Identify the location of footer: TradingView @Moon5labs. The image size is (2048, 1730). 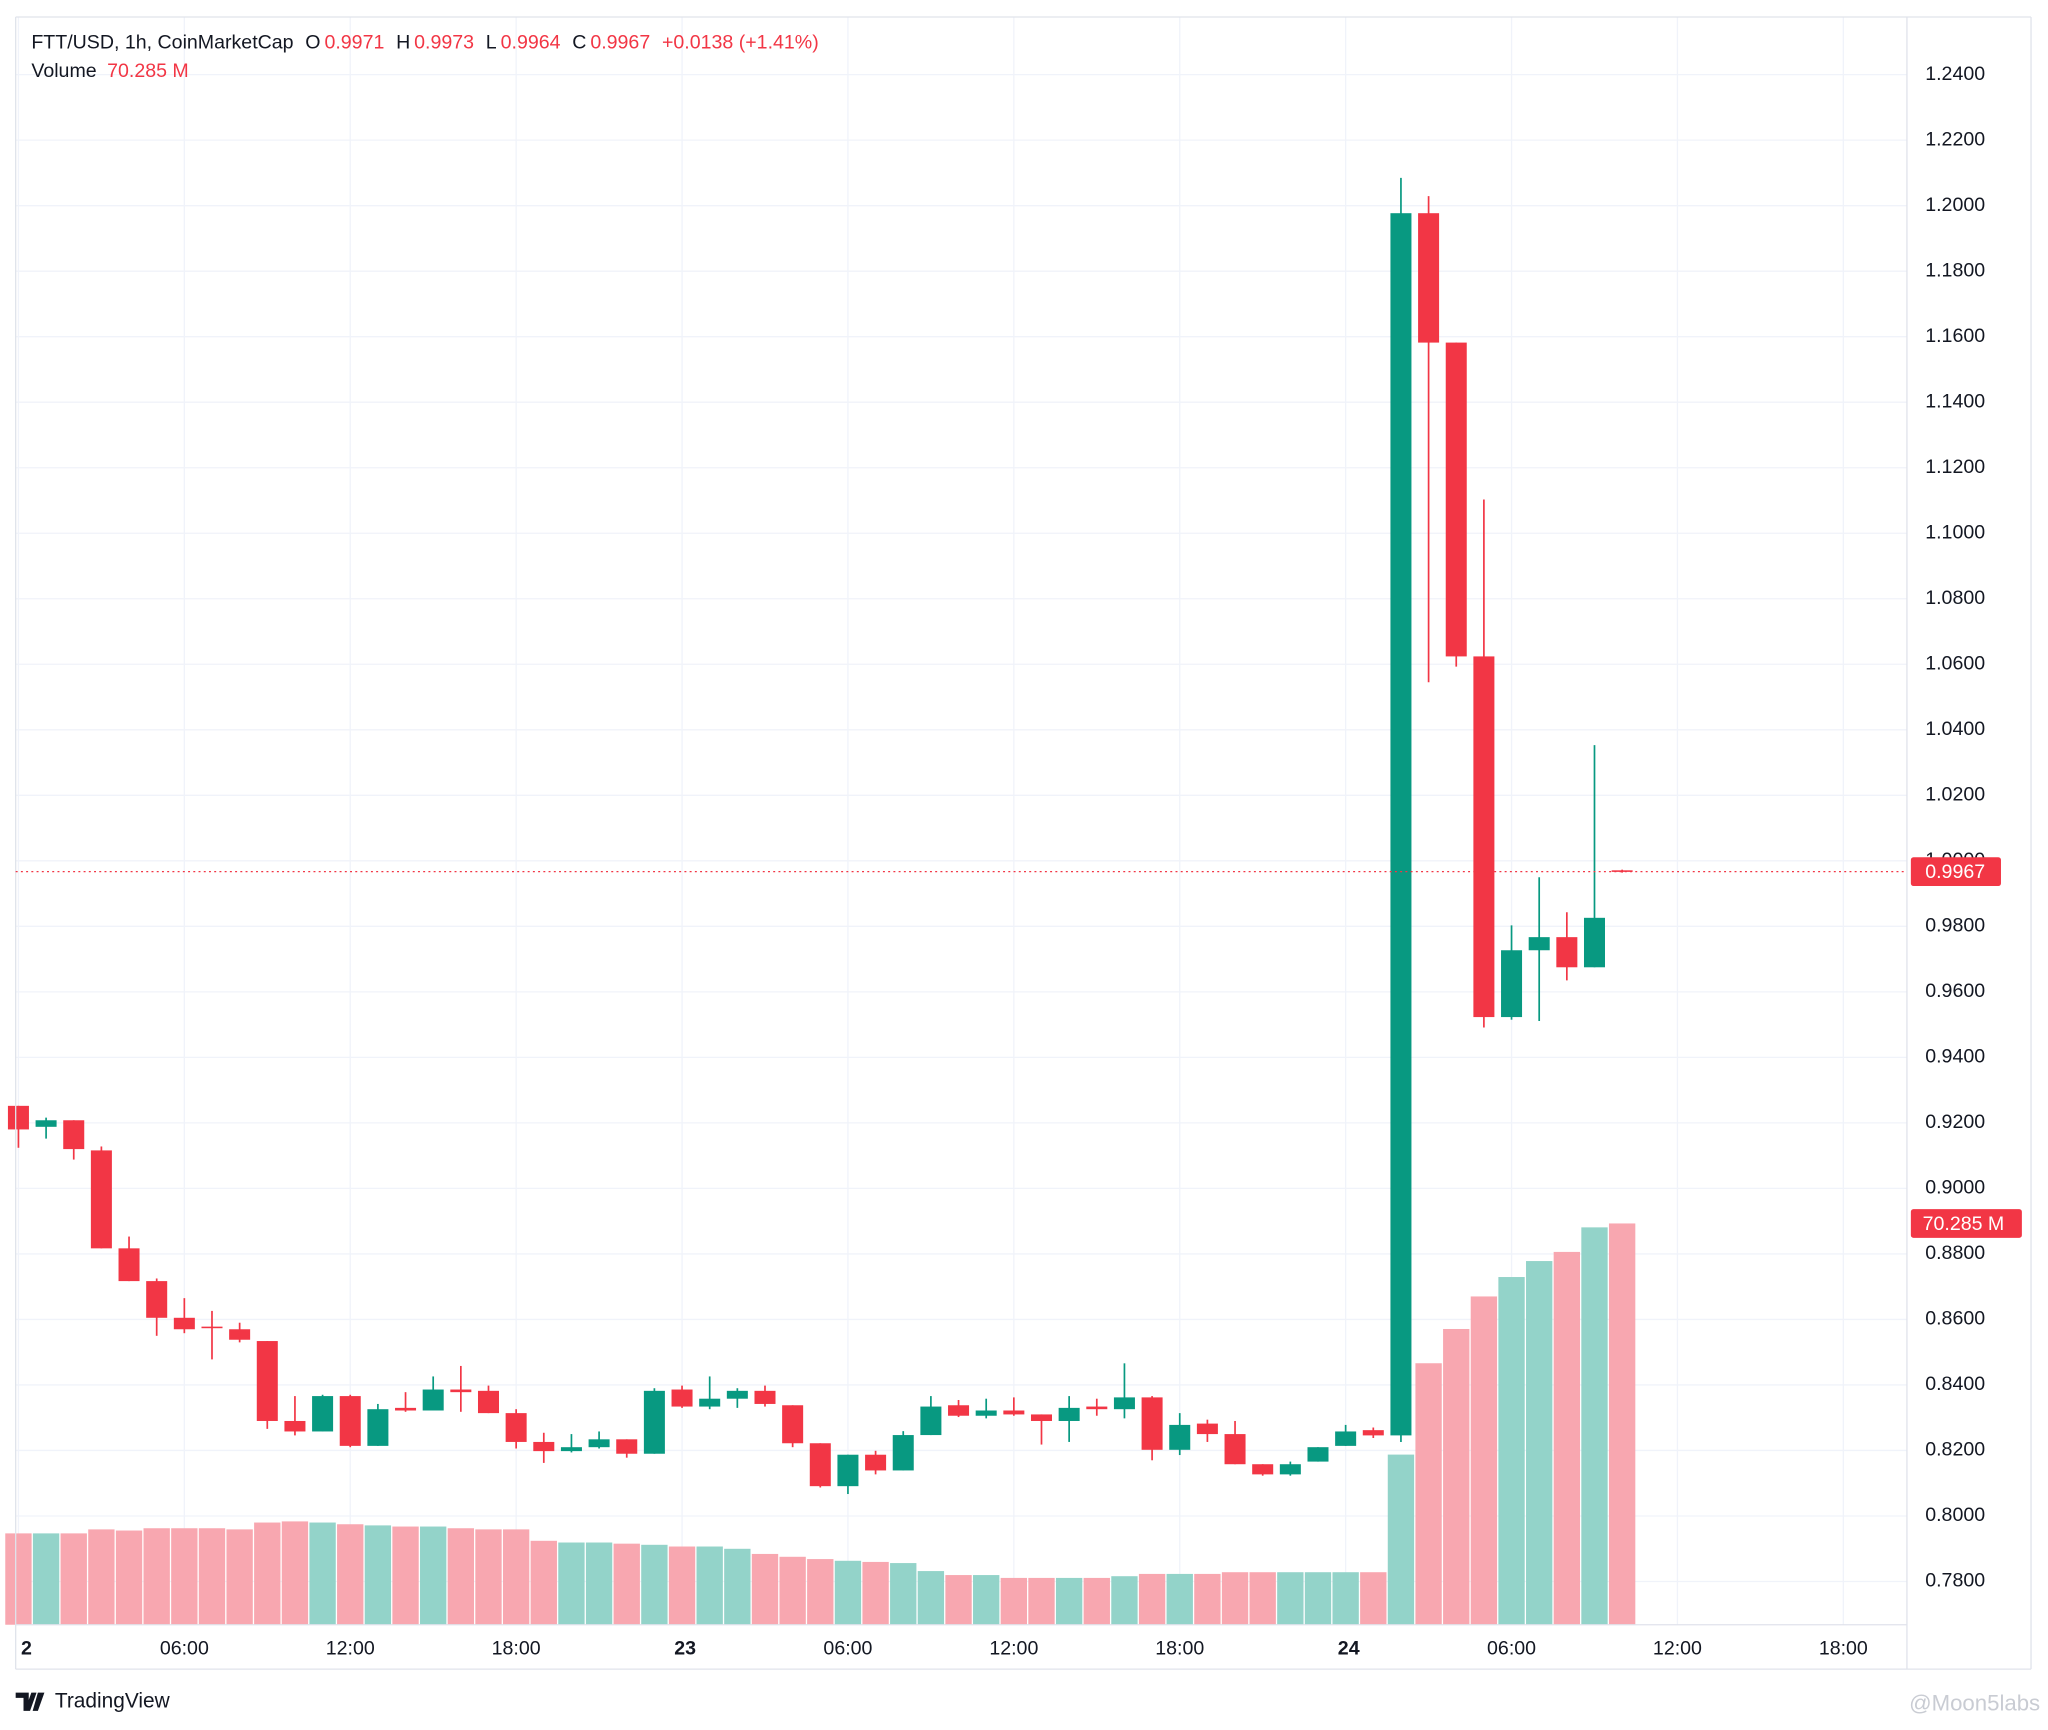
(1027, 1702).